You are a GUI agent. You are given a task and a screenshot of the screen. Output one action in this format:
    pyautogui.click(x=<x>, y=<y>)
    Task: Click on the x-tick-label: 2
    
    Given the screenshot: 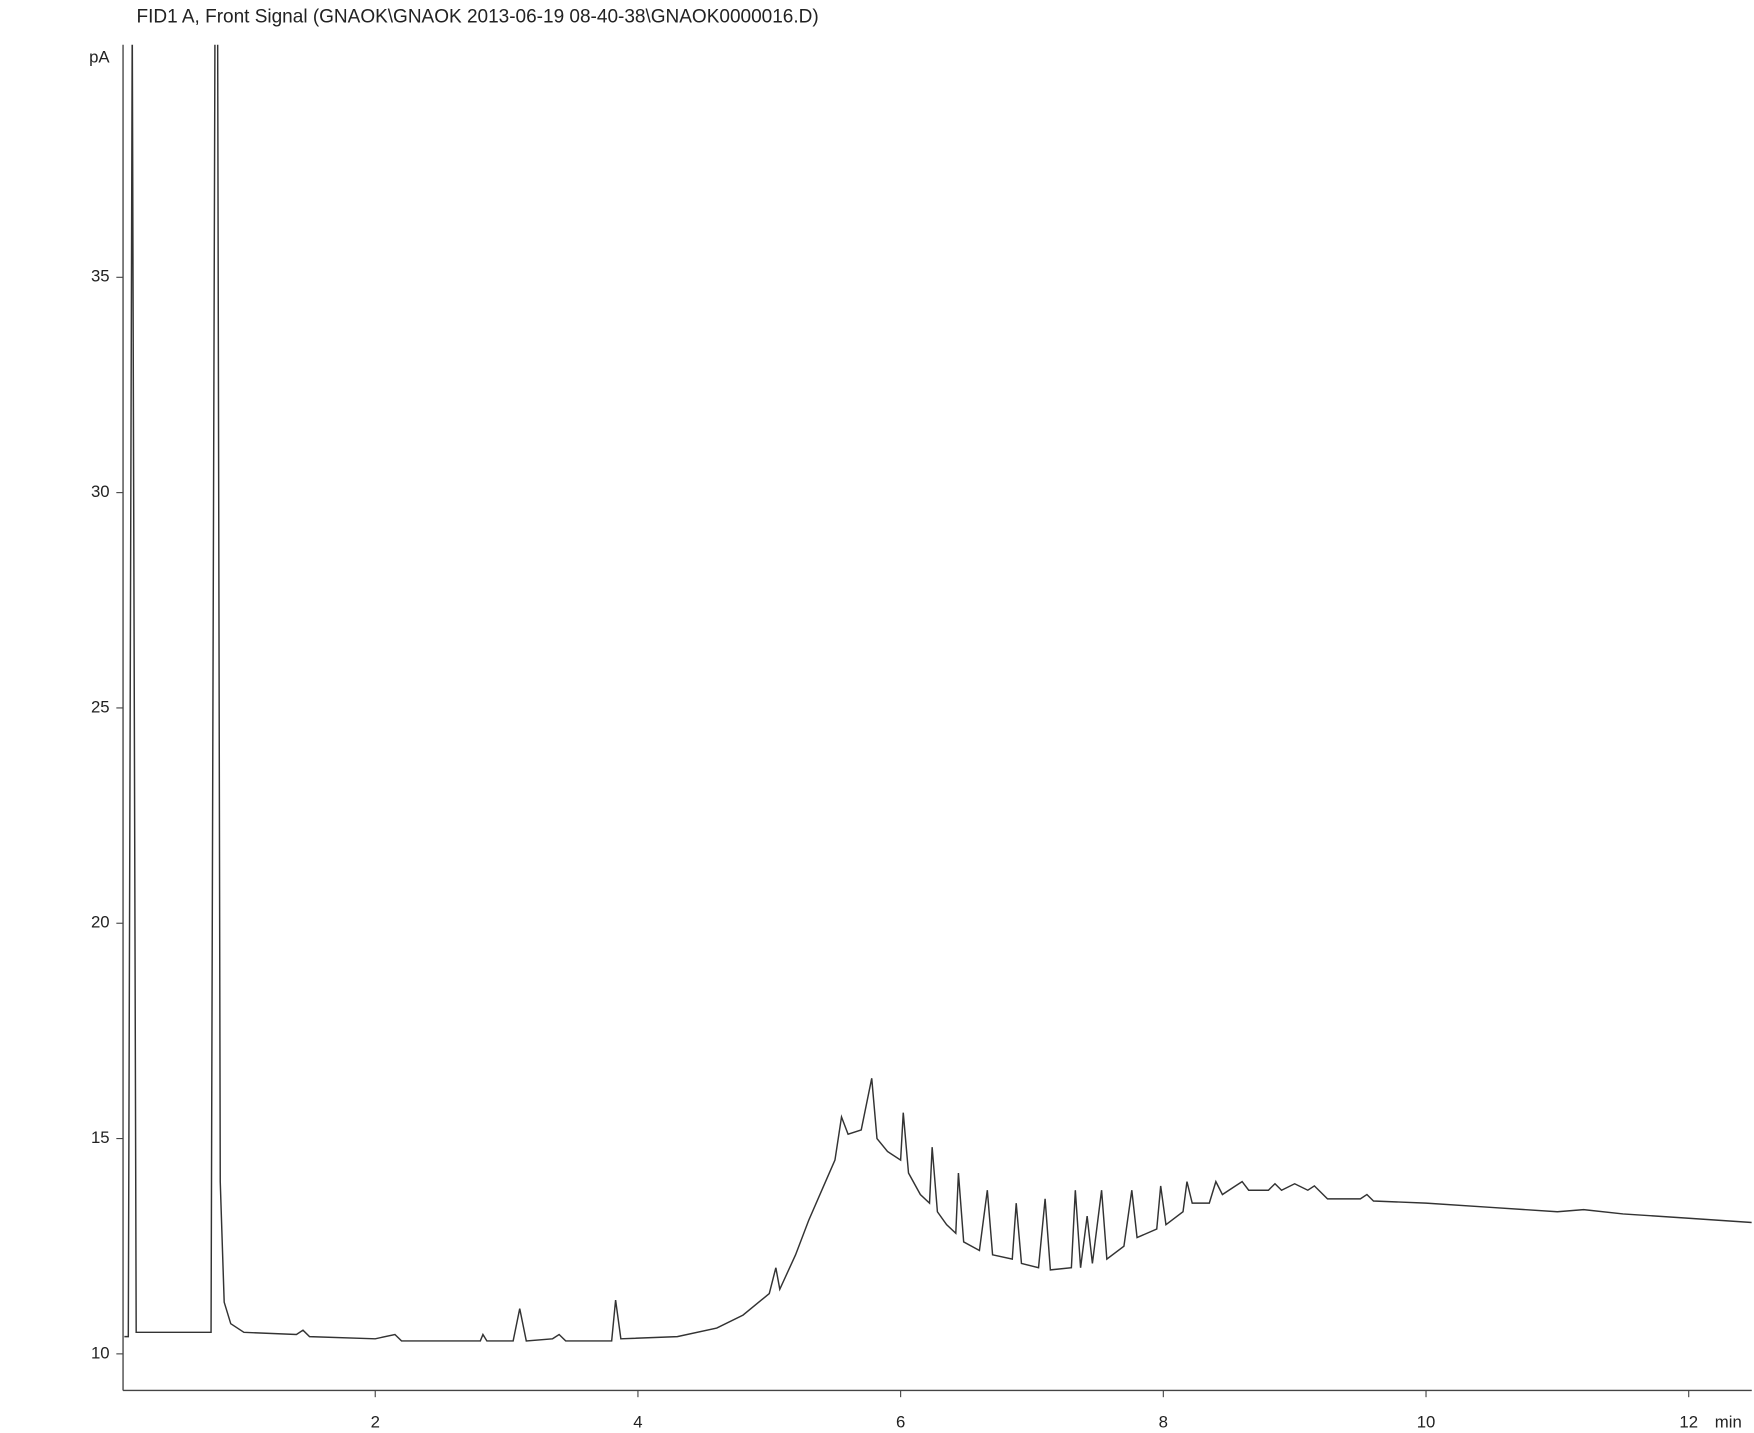 What is the action you would take?
    pyautogui.click(x=375, y=1421)
    